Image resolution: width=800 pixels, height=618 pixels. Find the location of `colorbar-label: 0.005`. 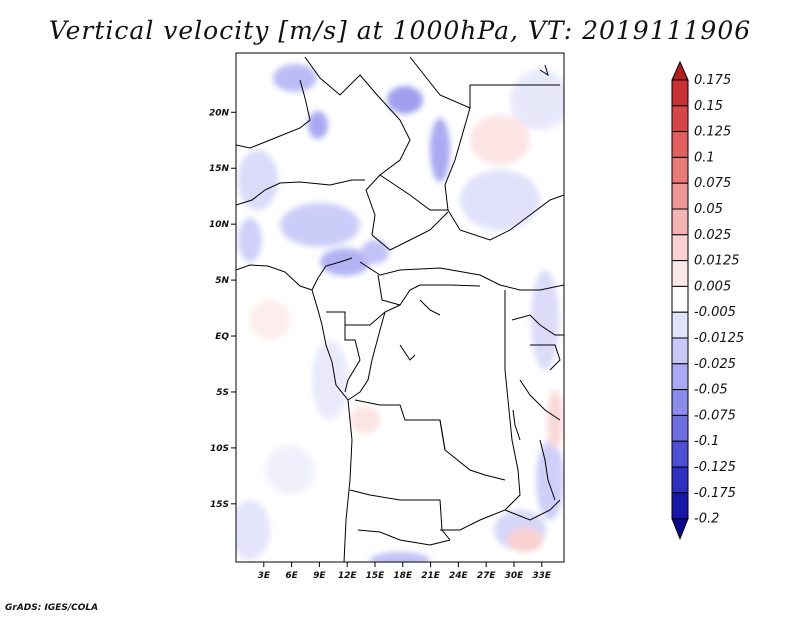

colorbar-label: 0.005 is located at coordinates (712, 286).